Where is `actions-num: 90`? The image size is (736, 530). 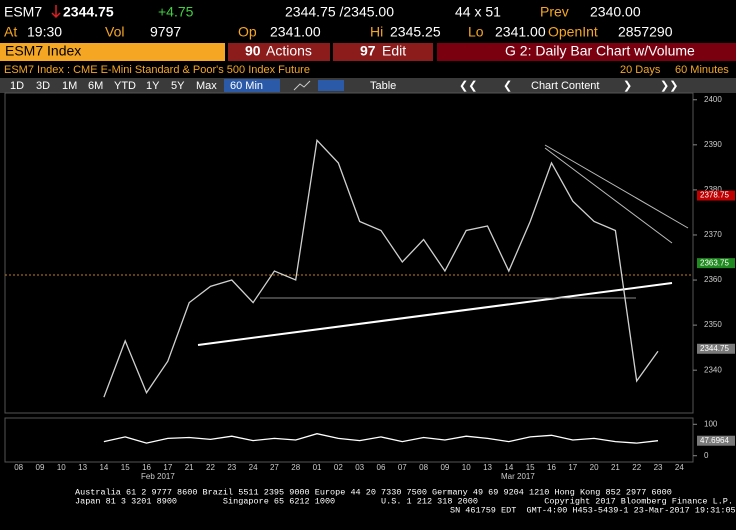
actions-num: 90 is located at coordinates (253, 51).